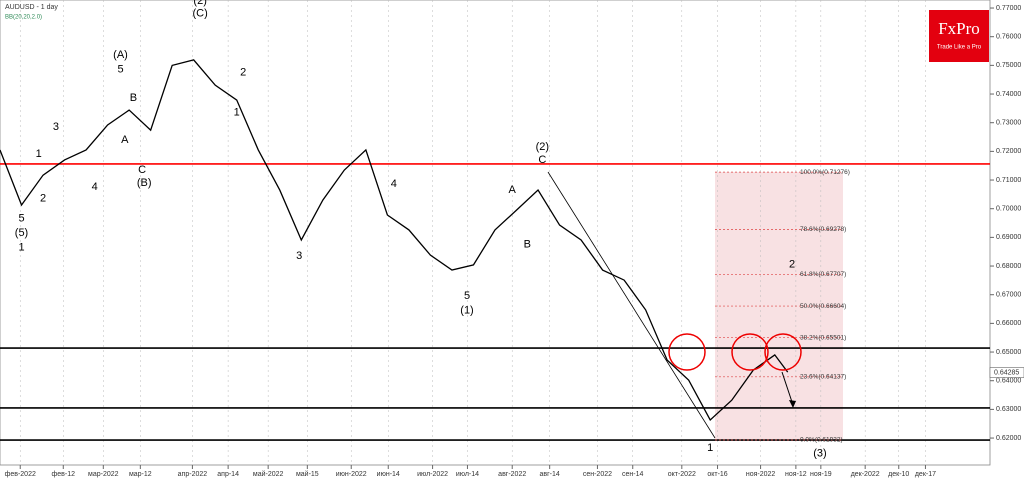 The height and width of the screenshot is (479, 1024). I want to click on x-tick-label: май-2022, so click(268, 474).